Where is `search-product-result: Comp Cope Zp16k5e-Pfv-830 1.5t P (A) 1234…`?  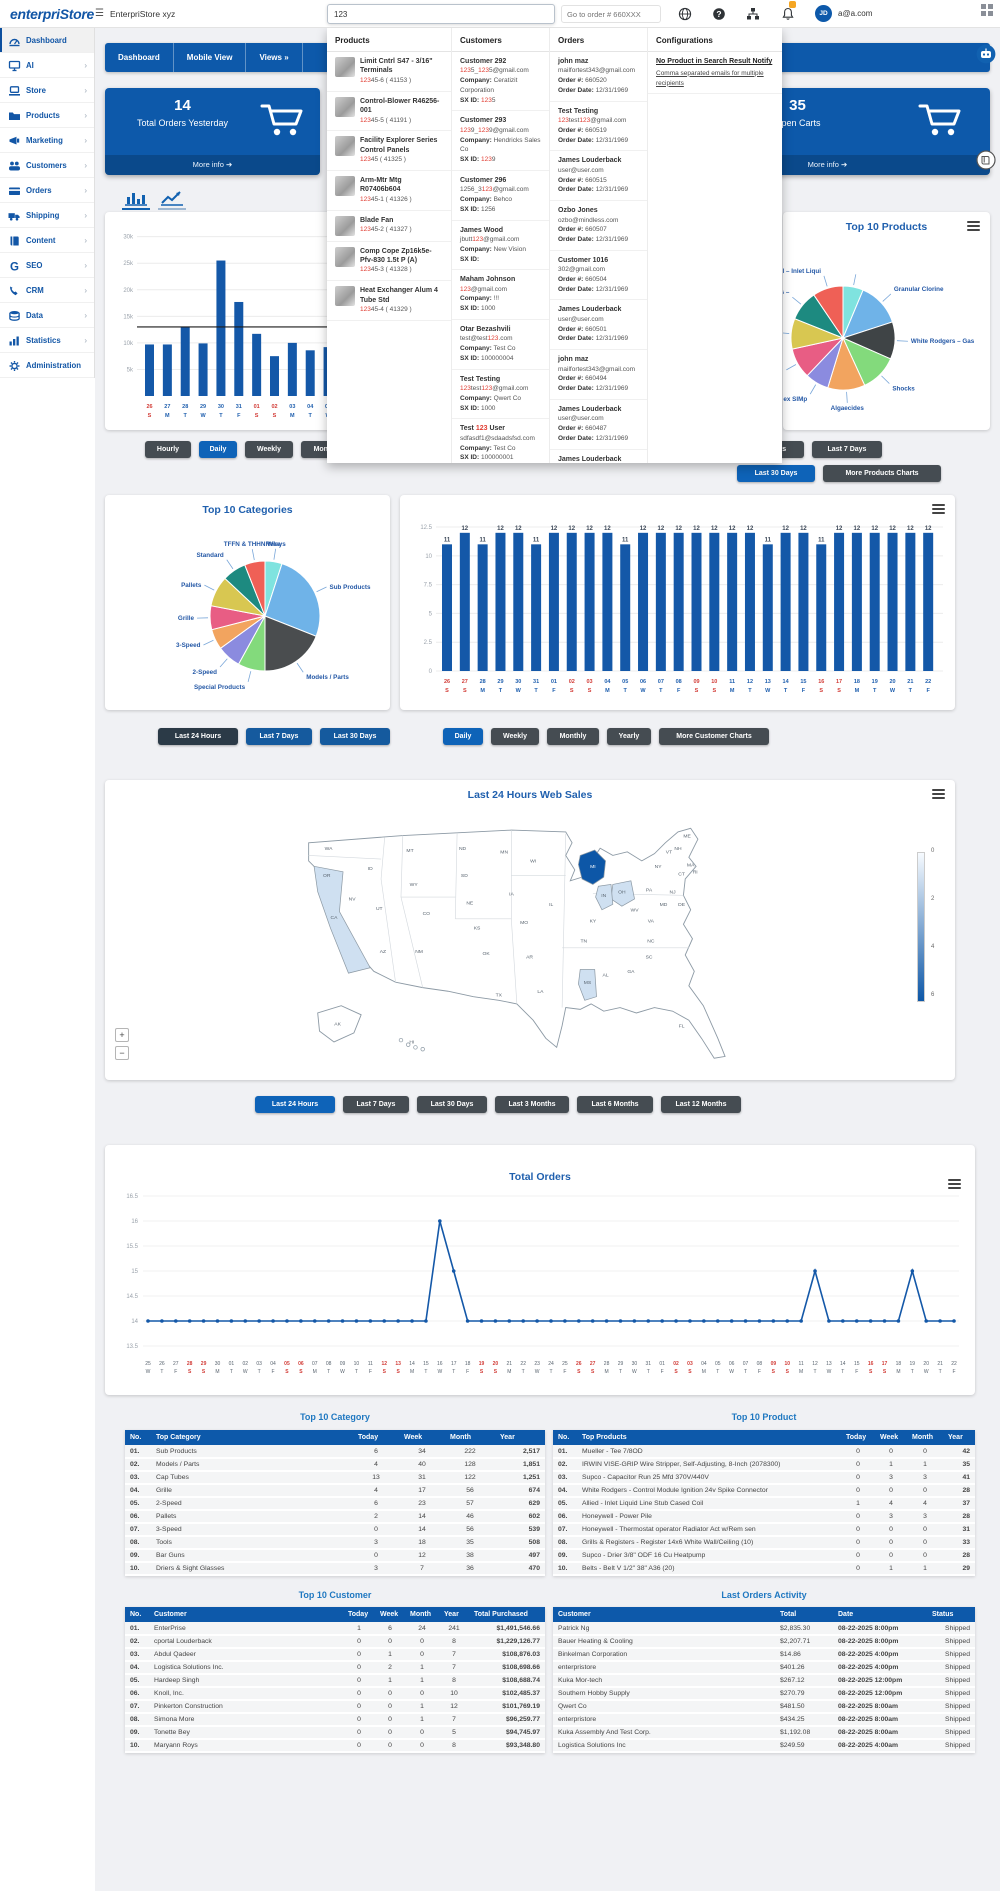 search-product-result: Comp Cope Zp16k5e-Pfv-830 1.5t P (A) 1234… is located at coordinates (389, 262).